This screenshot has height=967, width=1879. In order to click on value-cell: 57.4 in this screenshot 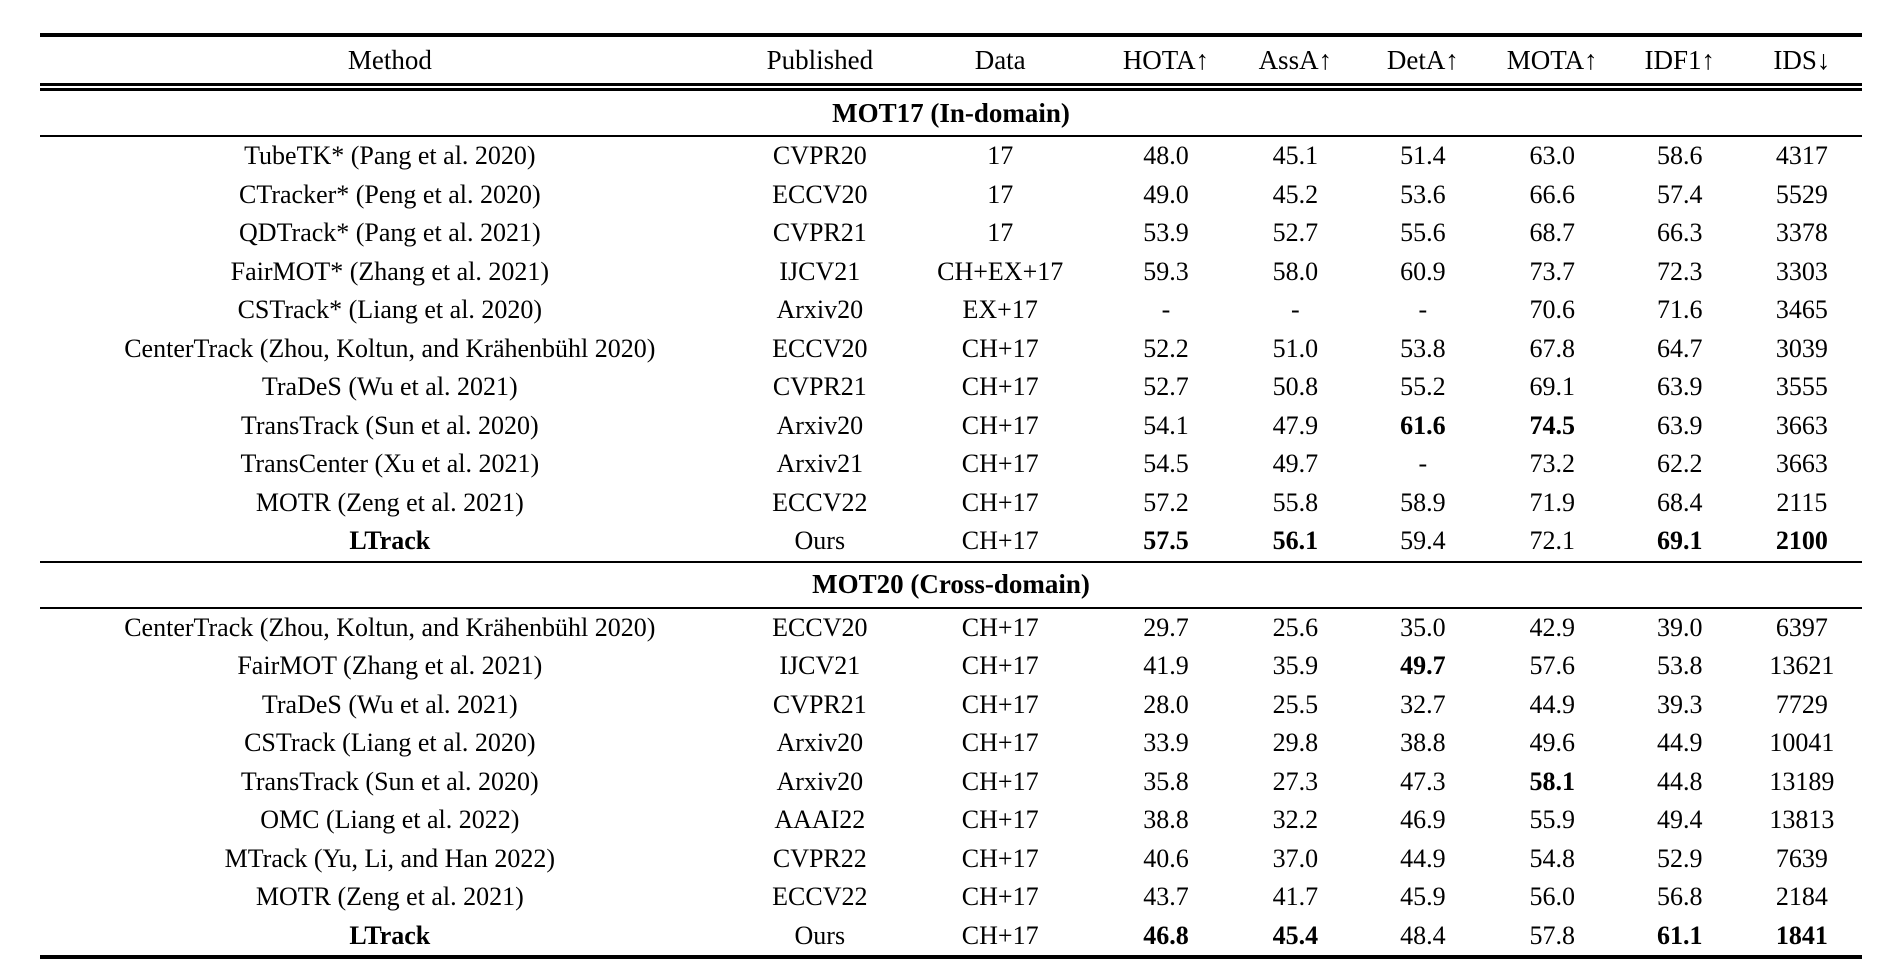, I will do `click(1679, 194)`.